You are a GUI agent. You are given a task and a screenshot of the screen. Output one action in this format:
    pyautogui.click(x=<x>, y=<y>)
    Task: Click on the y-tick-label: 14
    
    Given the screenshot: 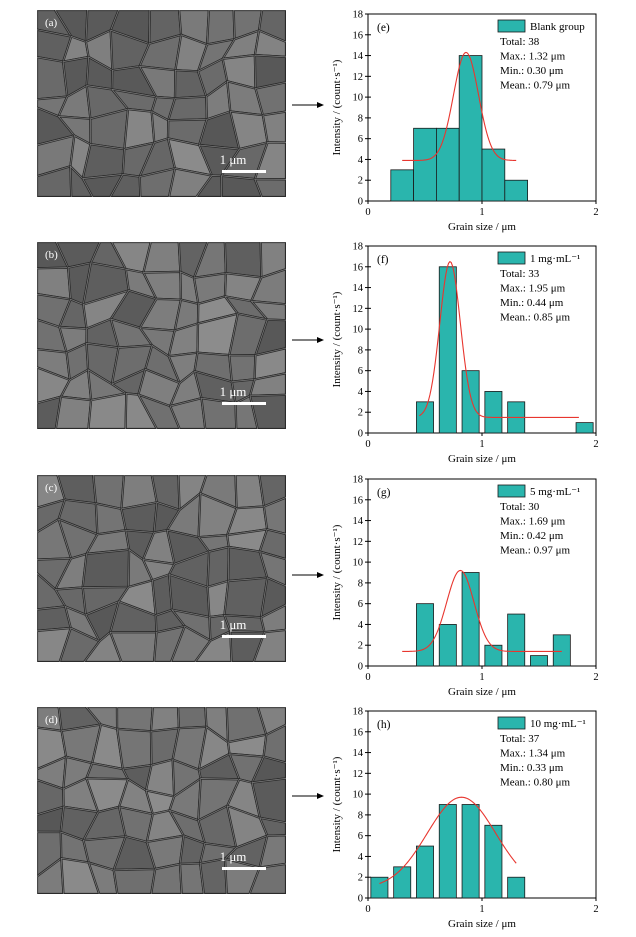 What is the action you would take?
    pyautogui.click(x=358, y=521)
    